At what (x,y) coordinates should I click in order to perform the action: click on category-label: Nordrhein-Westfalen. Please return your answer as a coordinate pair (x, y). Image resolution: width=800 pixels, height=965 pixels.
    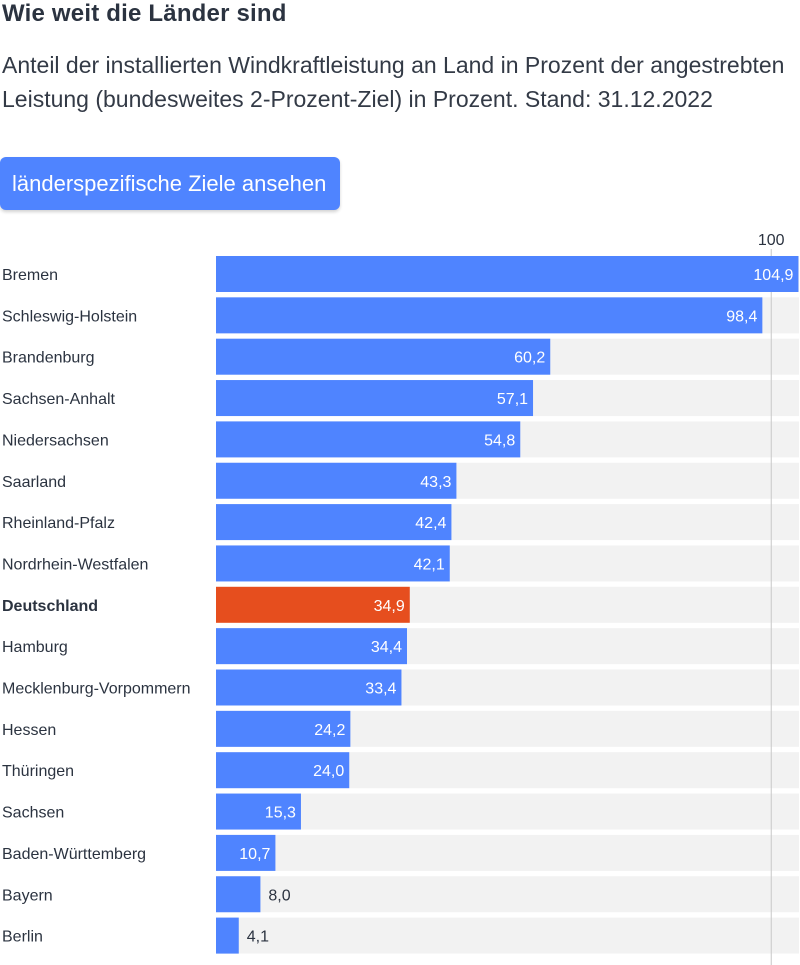
    Looking at the image, I should click on (75, 564).